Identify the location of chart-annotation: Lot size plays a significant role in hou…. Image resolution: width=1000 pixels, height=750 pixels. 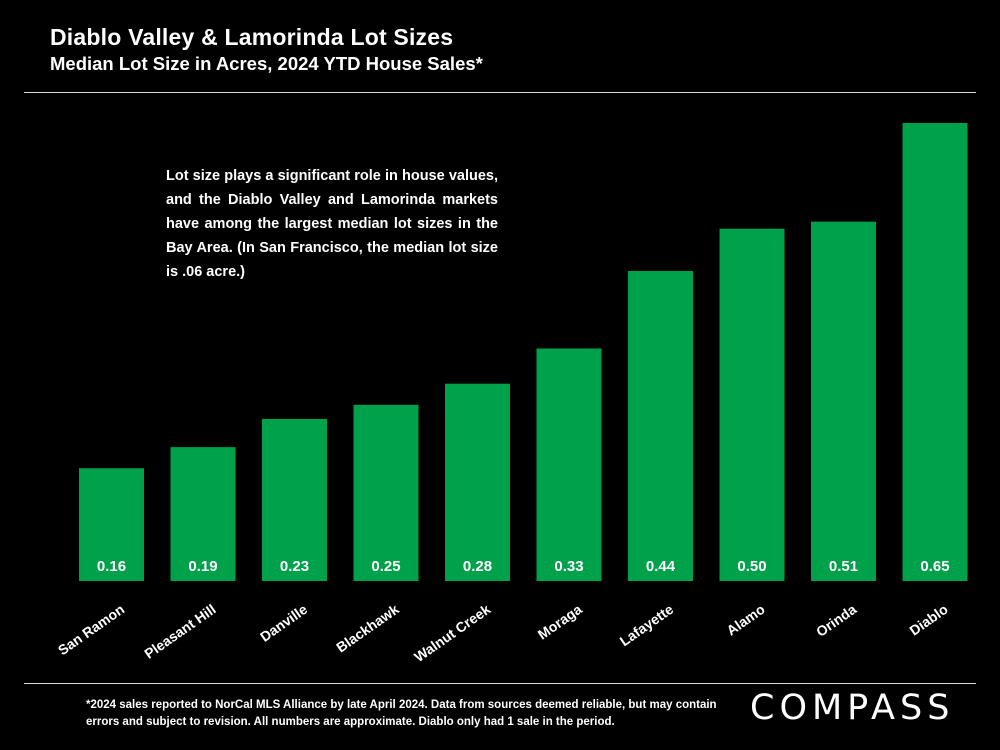
(332, 224).